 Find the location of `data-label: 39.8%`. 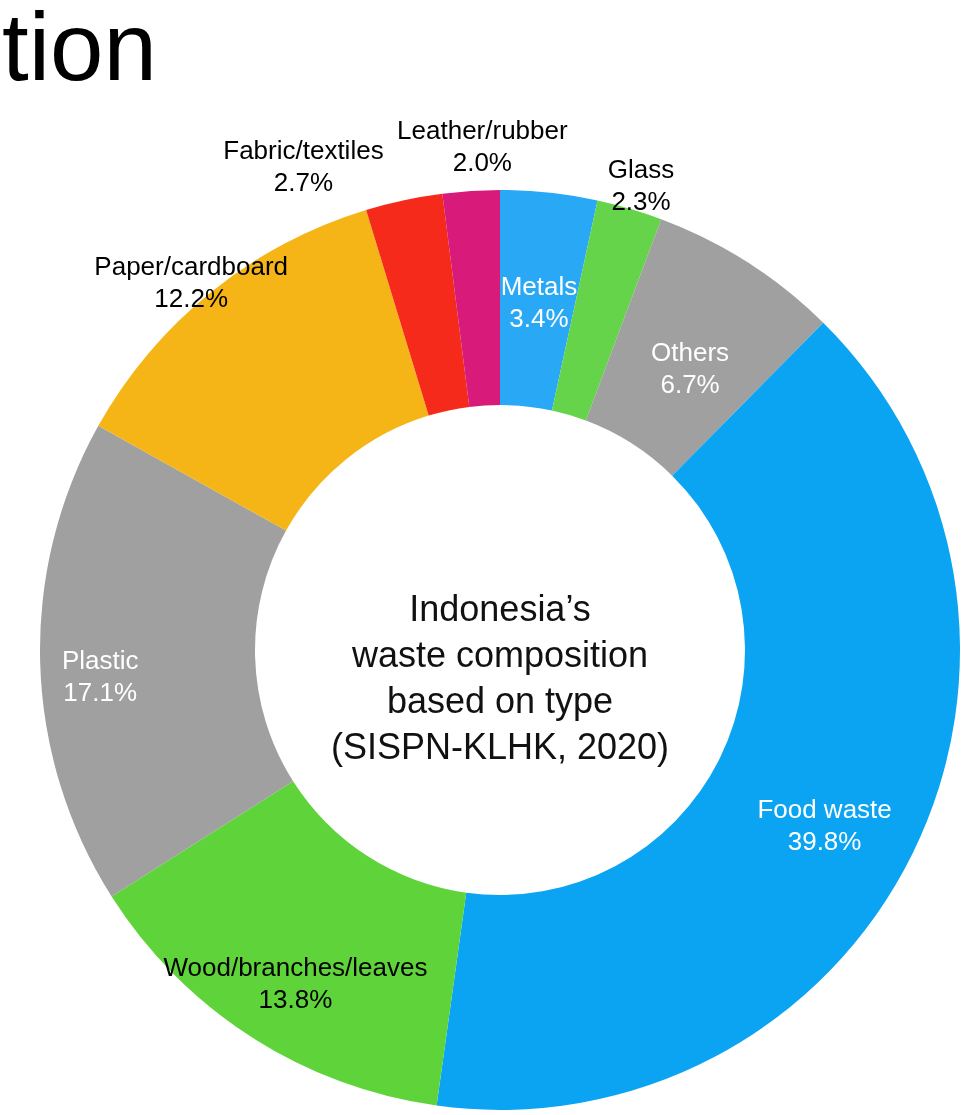

data-label: 39.8% is located at coordinates (824, 841).